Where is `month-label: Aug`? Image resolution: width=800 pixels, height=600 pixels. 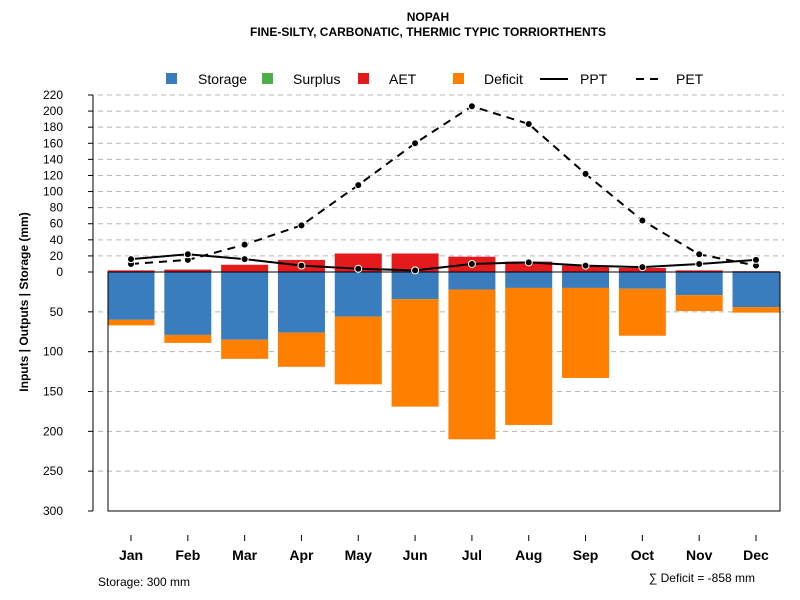
month-label: Aug is located at coordinates (528, 555).